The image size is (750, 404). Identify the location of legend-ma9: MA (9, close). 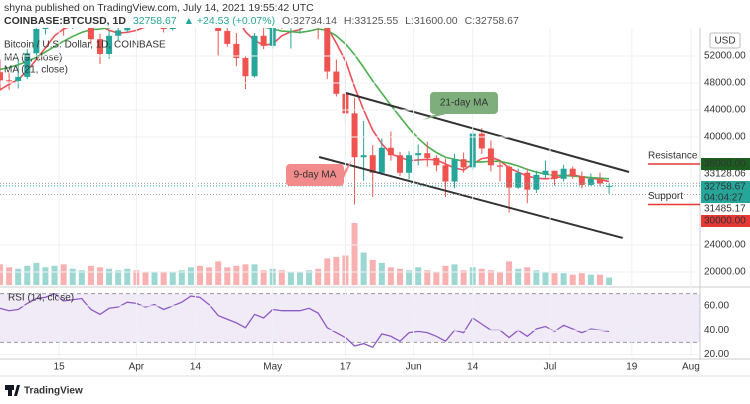
(33, 58).